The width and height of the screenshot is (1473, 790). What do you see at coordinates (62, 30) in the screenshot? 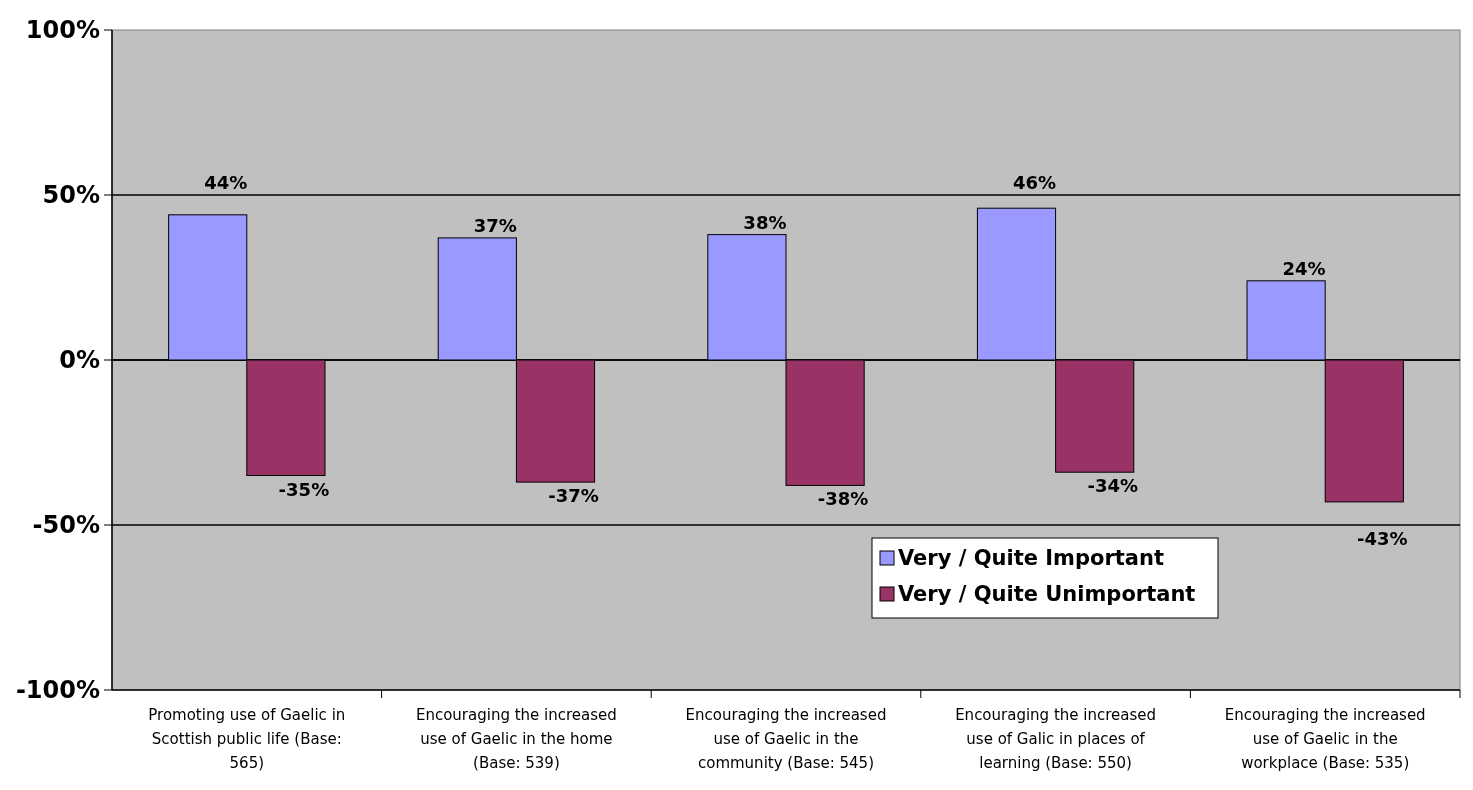
I see `y-tick-label: 100%` at bounding box center [62, 30].